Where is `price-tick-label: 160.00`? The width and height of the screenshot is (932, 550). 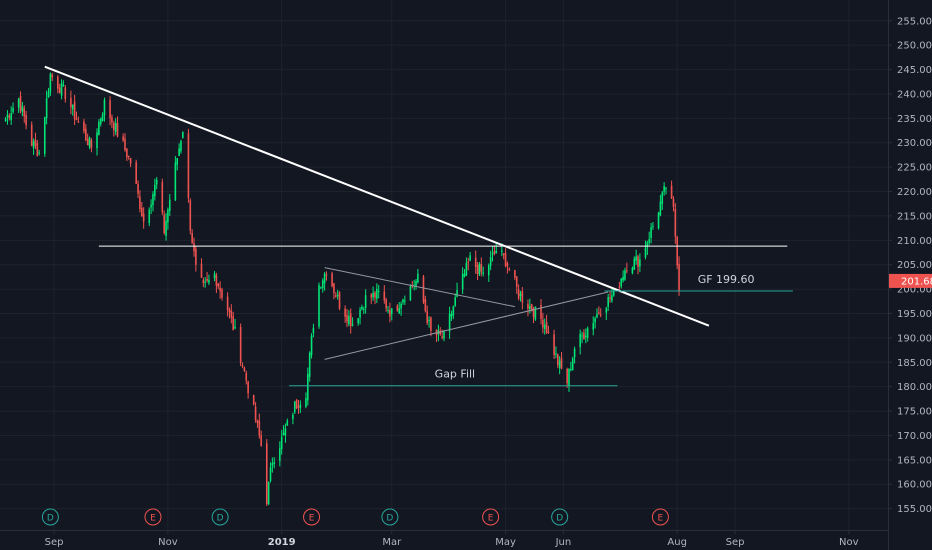 price-tick-label: 160.00 is located at coordinates (914, 485).